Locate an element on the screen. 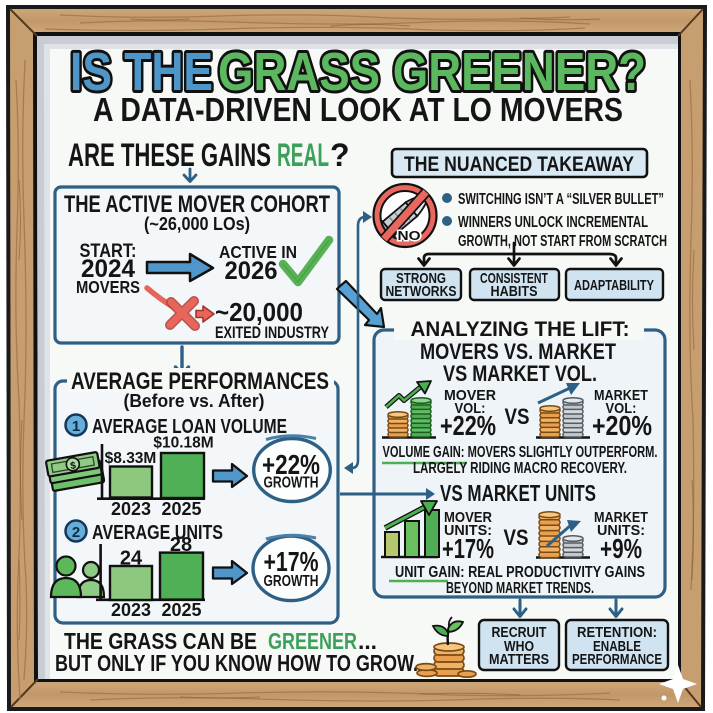  svg-text: BEYOND MARKET TRENDS. is located at coordinates (520, 588).